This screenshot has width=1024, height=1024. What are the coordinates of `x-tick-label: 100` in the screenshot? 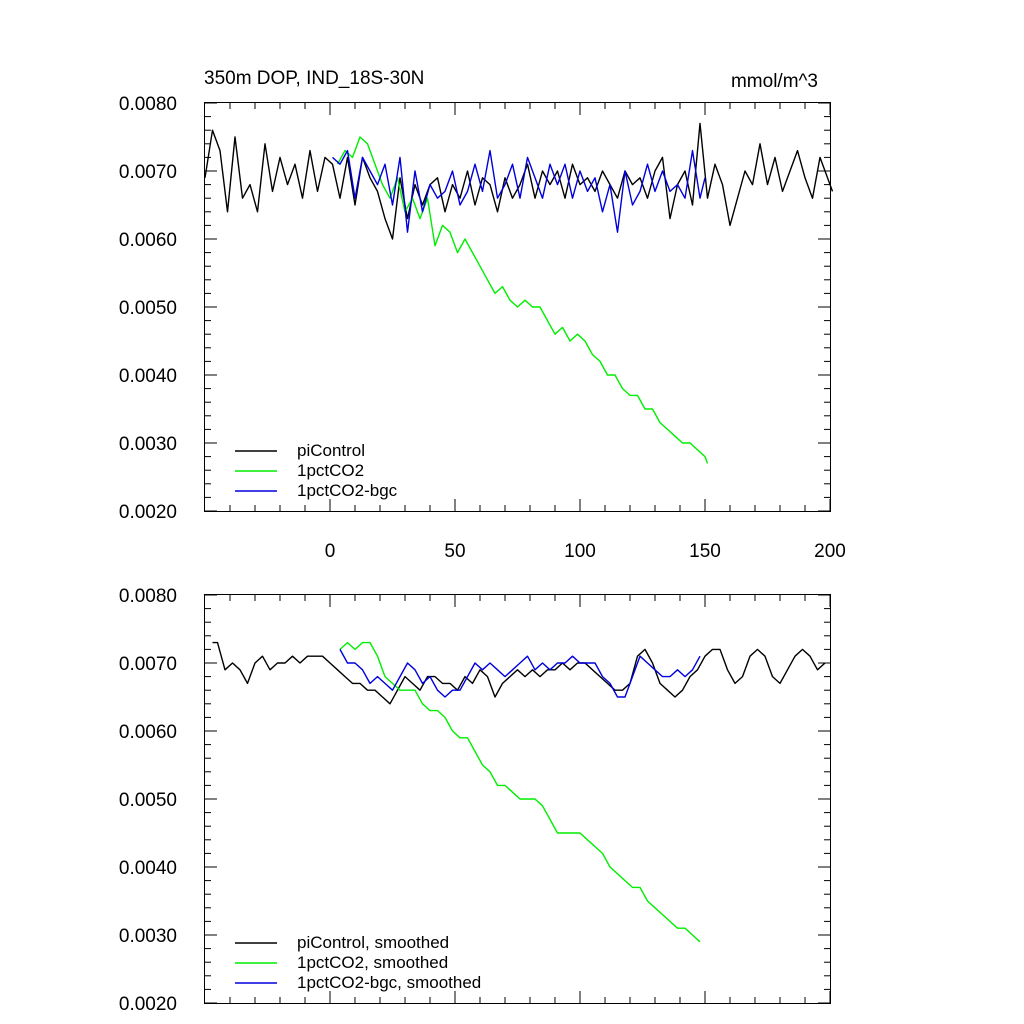 It's located at (580, 551).